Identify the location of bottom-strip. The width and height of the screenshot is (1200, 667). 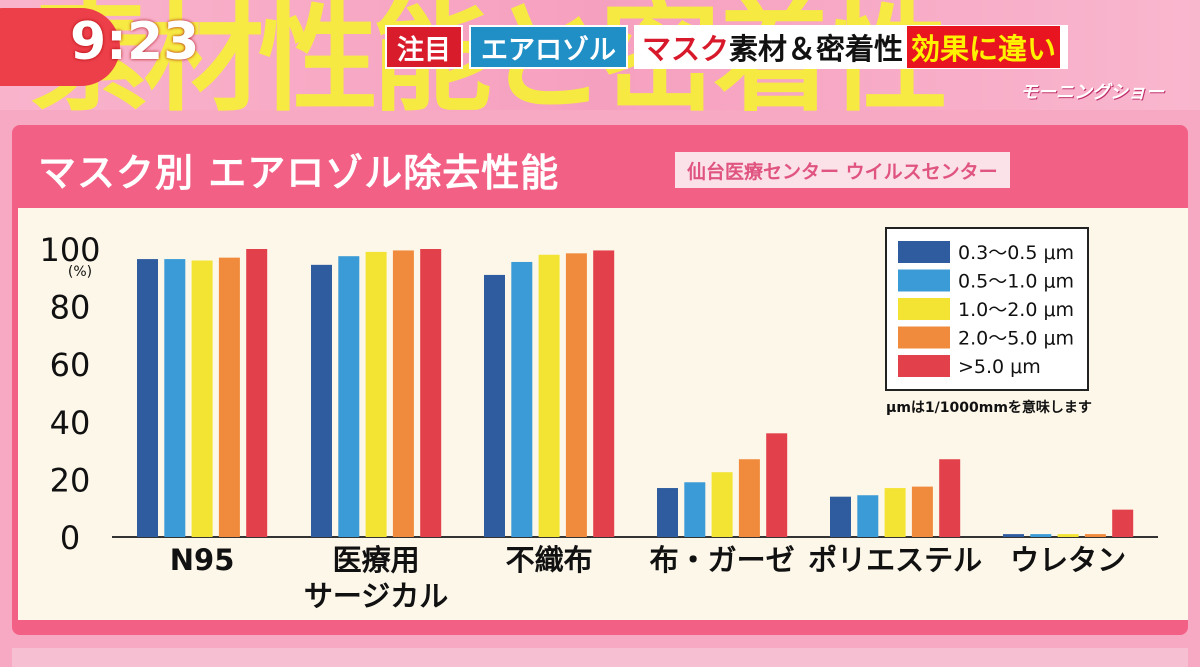
(600, 657).